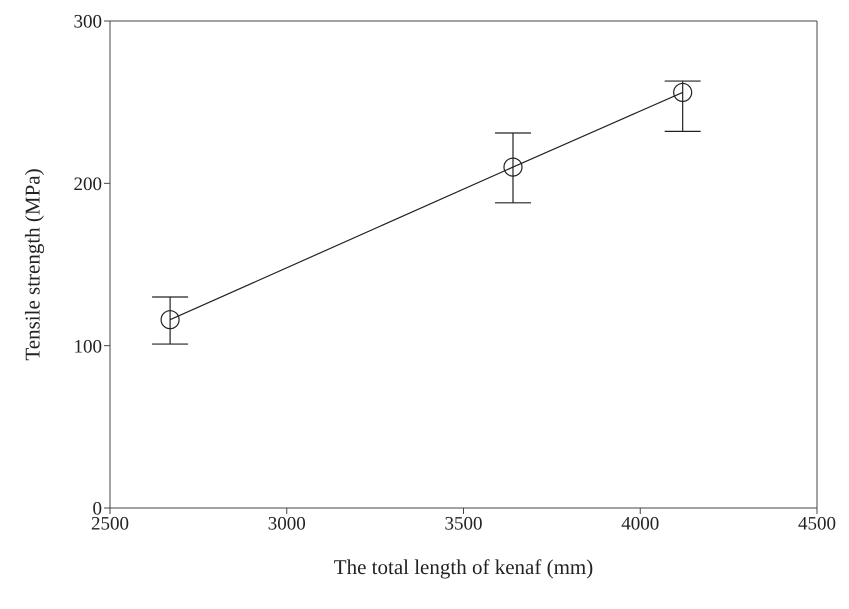 This screenshot has height=609, width=849. I want to click on x-tick-label: 4500, so click(817, 523).